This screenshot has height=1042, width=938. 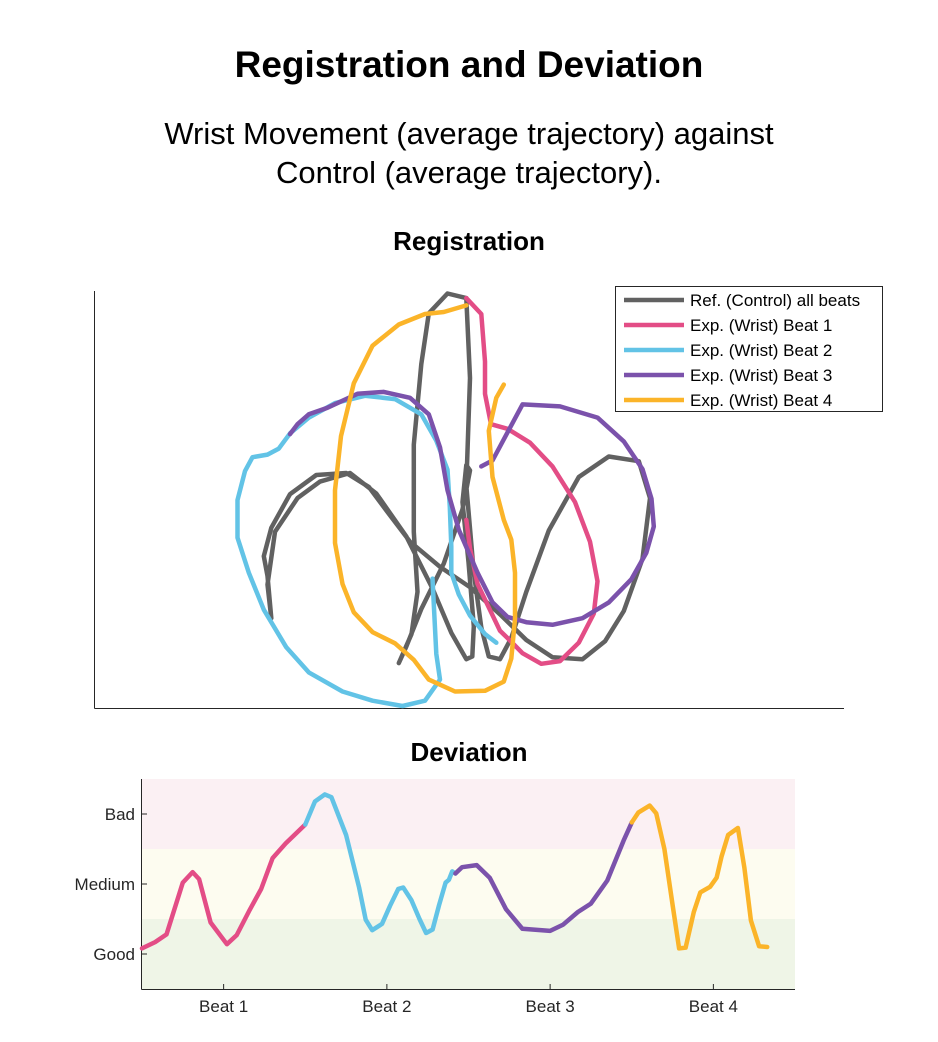 I want to click on deviation-title: Deviation, so click(x=468, y=752).